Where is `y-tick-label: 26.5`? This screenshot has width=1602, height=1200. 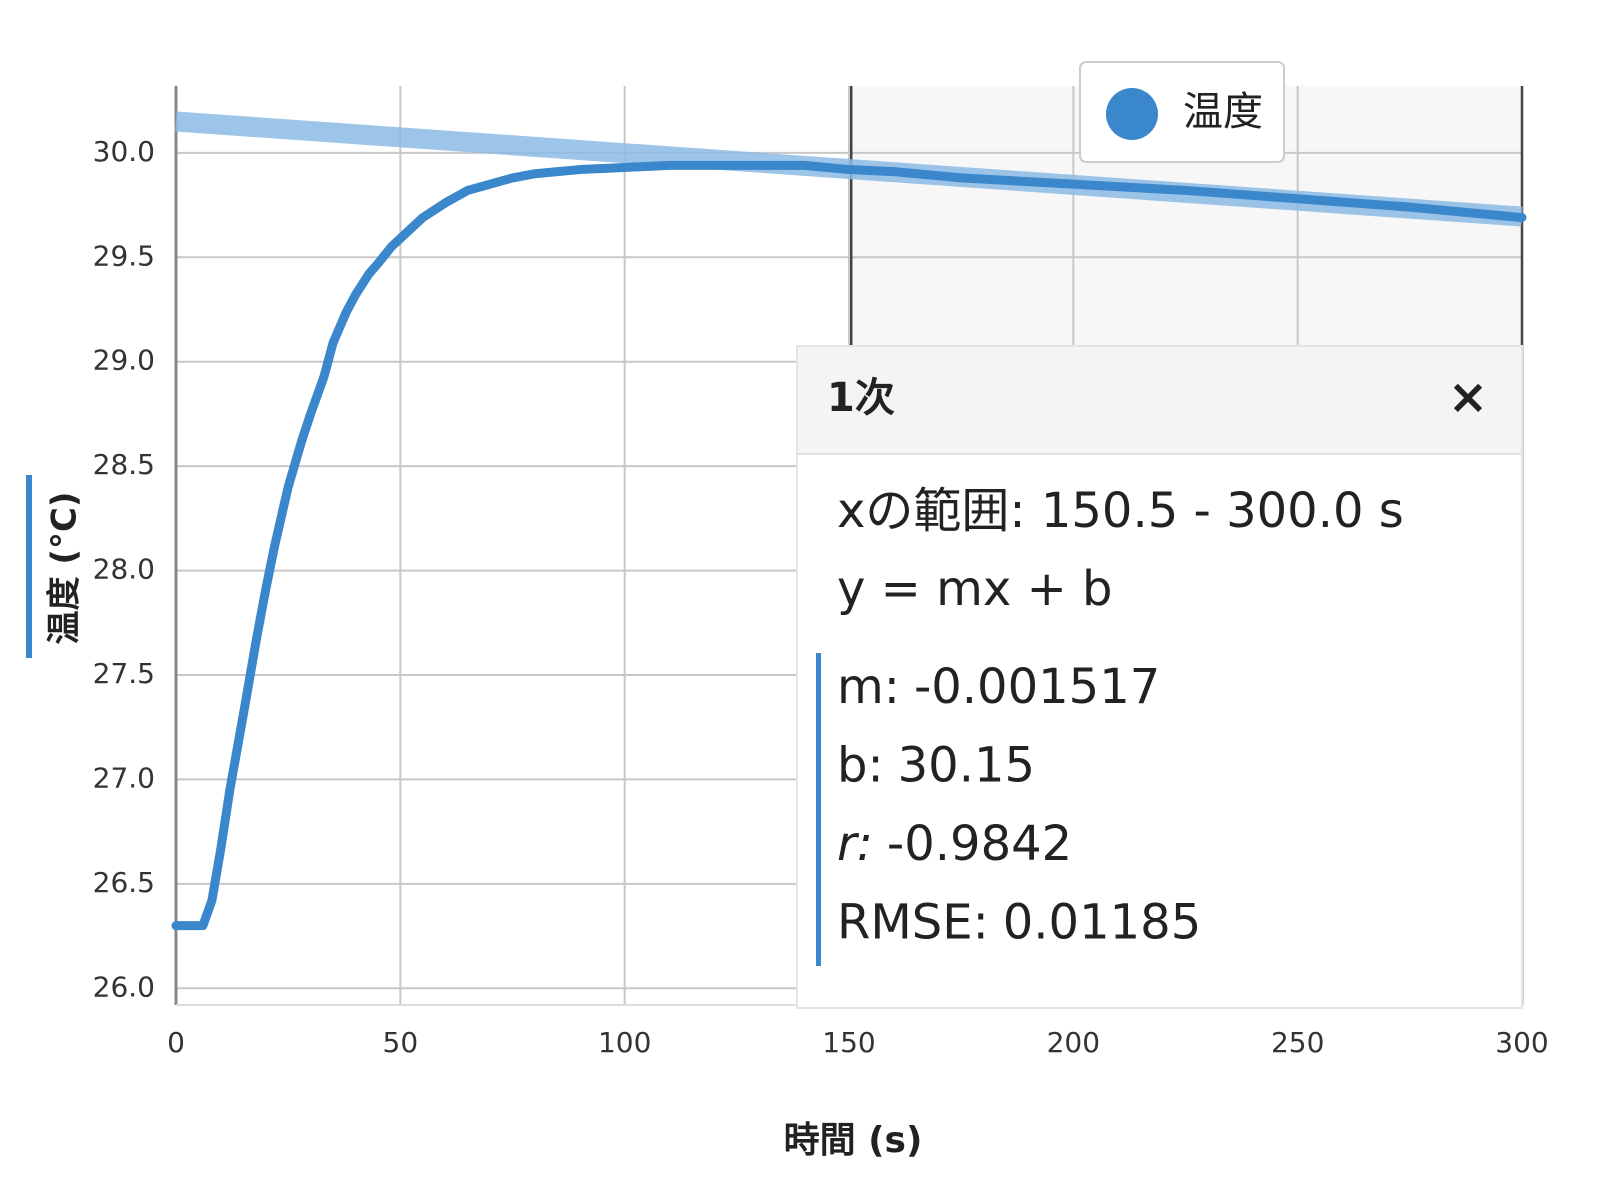
y-tick-label: 26.5 is located at coordinates (124, 882).